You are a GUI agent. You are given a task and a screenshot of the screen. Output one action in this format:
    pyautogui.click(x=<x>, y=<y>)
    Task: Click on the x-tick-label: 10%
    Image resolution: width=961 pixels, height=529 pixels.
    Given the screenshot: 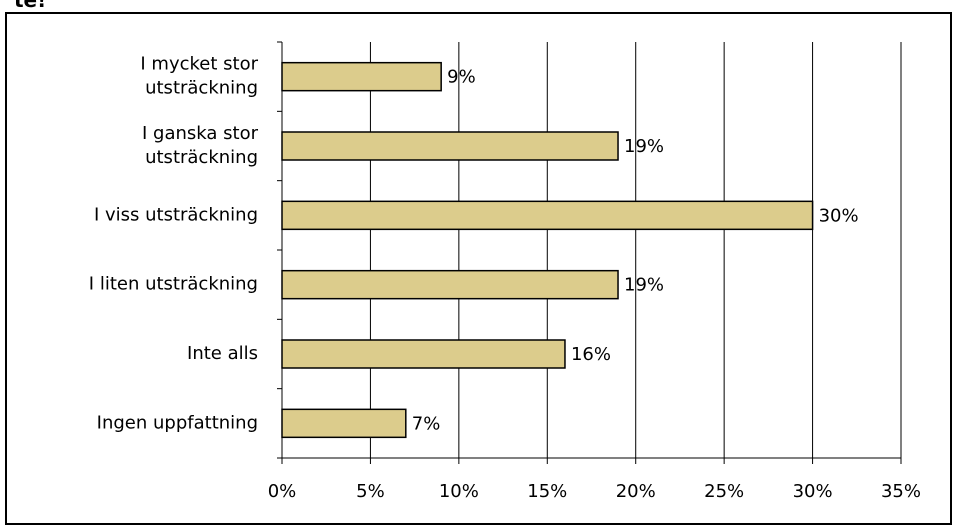 What is the action you would take?
    pyautogui.click(x=459, y=491)
    